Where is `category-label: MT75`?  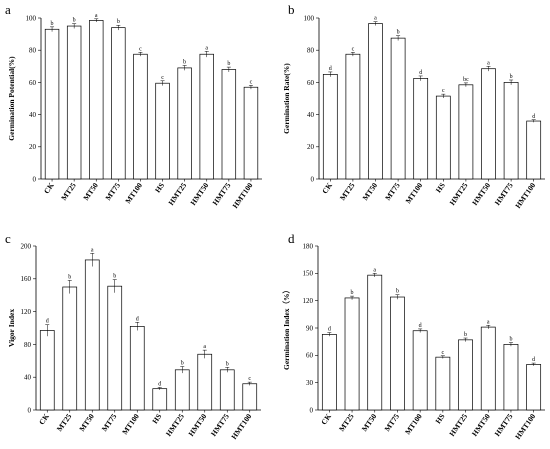 category-label: MT75 is located at coordinates (392, 191).